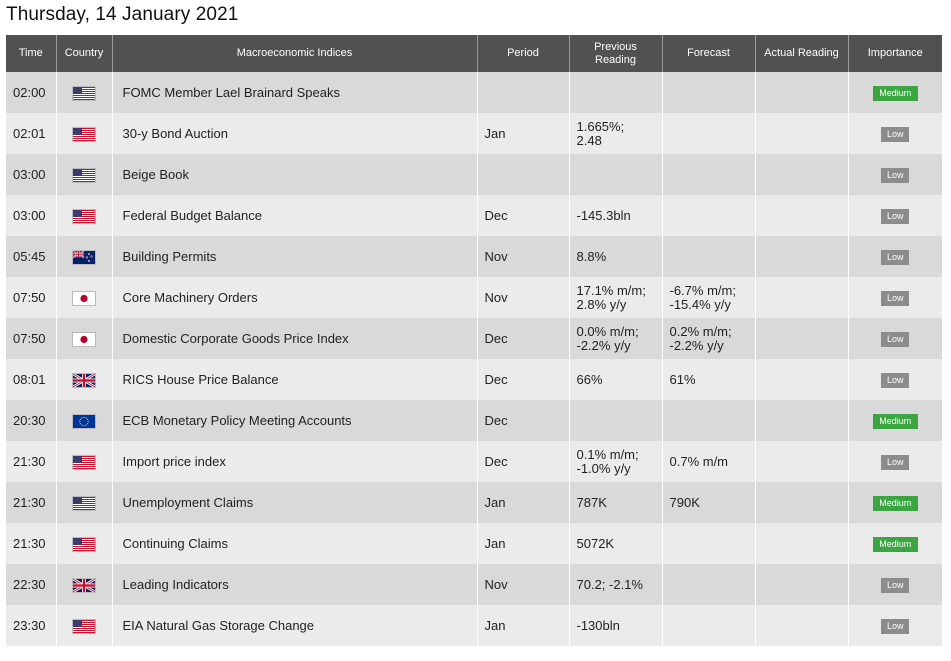  What do you see at coordinates (31, 625) in the screenshot?
I see `cell-time: 23:30` at bounding box center [31, 625].